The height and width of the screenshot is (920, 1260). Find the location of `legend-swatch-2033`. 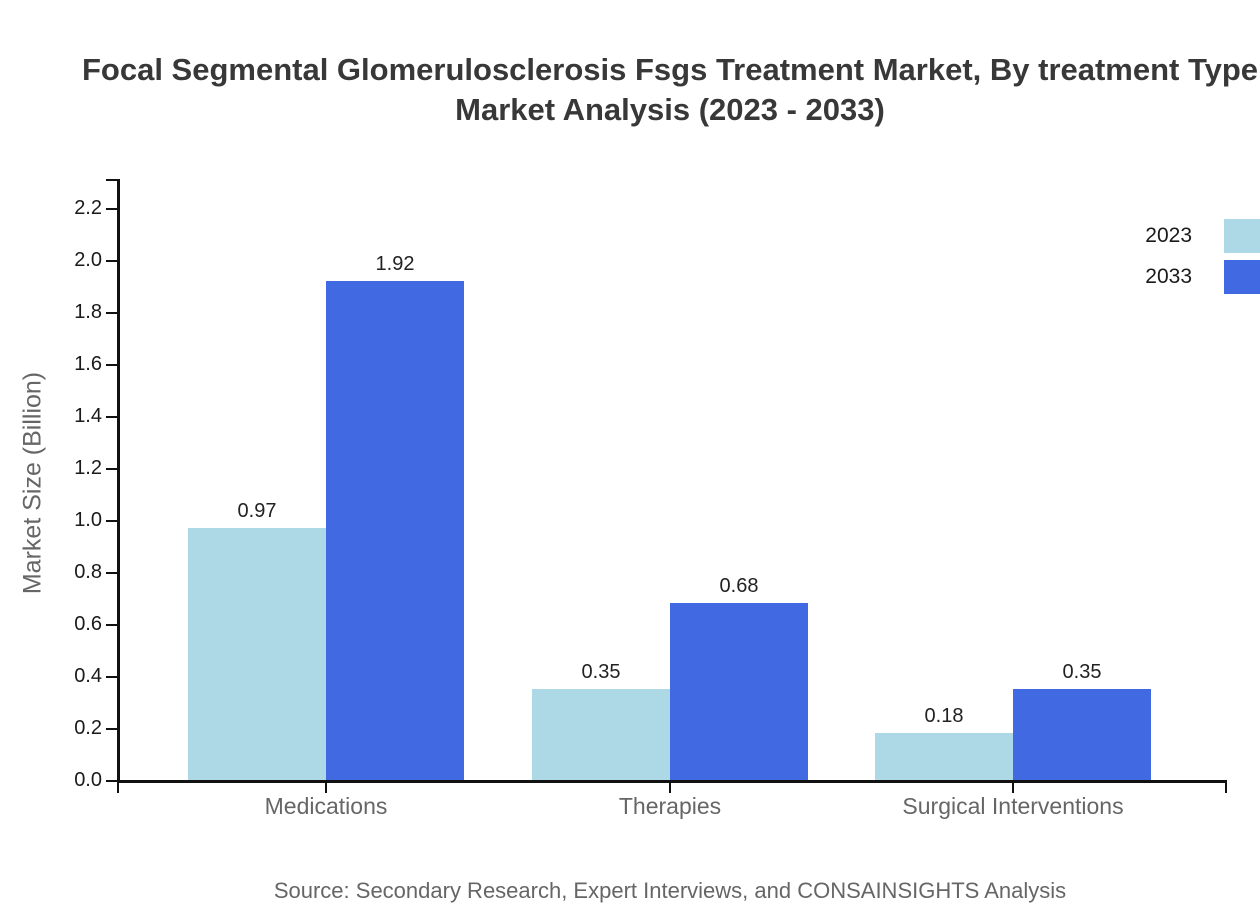

legend-swatch-2033 is located at coordinates (1242, 277).